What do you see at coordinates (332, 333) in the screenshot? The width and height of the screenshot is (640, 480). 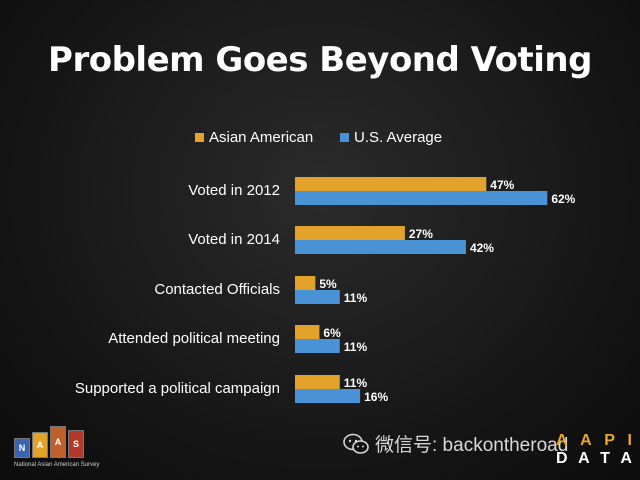 I see `data-label: 6%` at bounding box center [332, 333].